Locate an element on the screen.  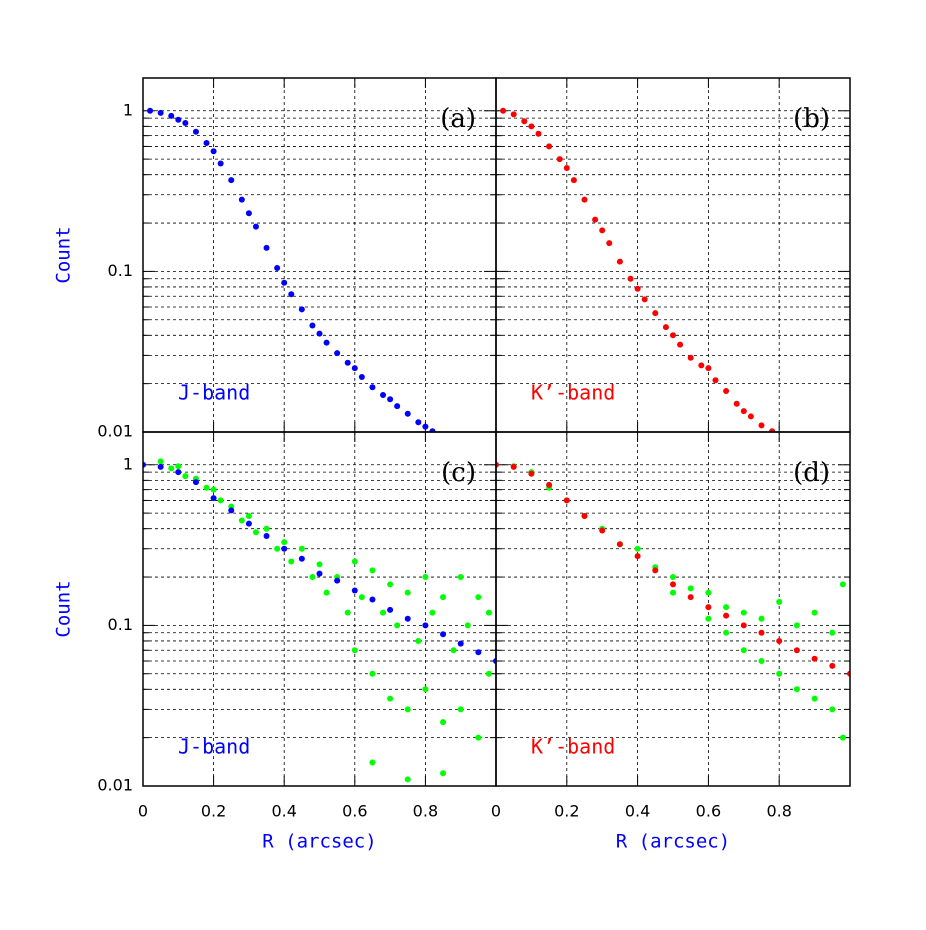
x-tick-label: 0 is located at coordinates (143, 811).